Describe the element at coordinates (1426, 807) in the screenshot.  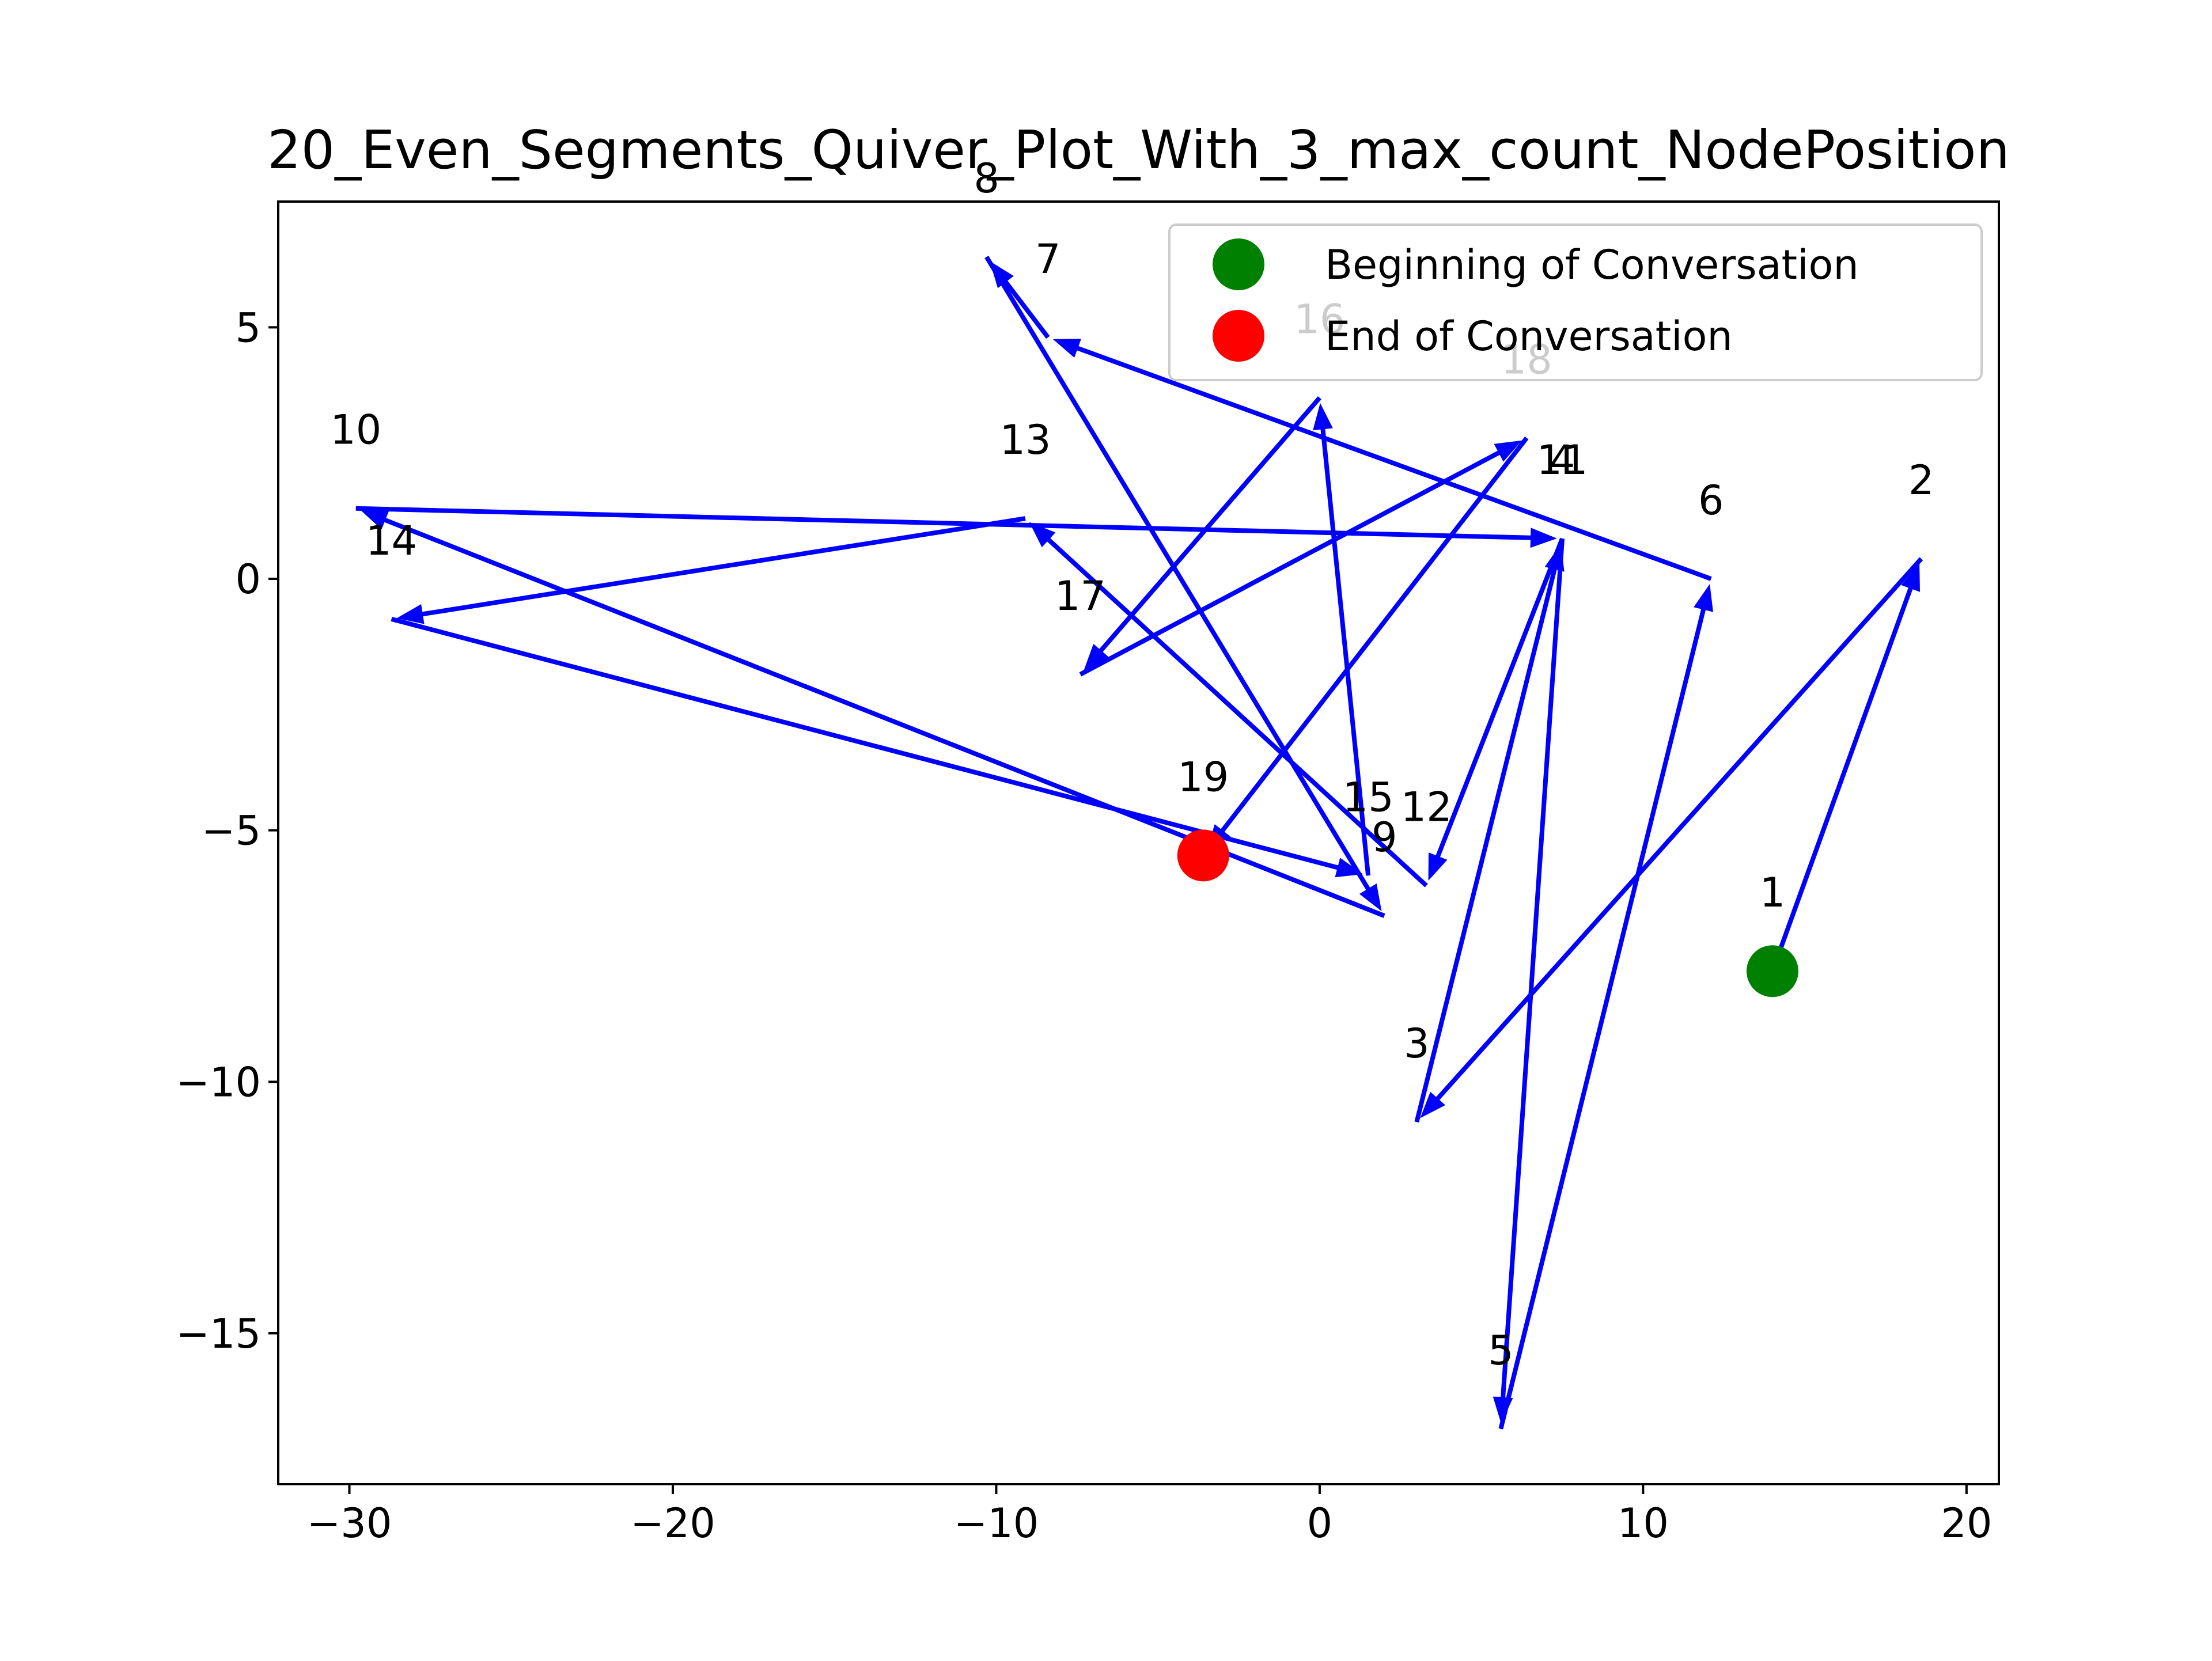
I see `point-label: 12` at that location.